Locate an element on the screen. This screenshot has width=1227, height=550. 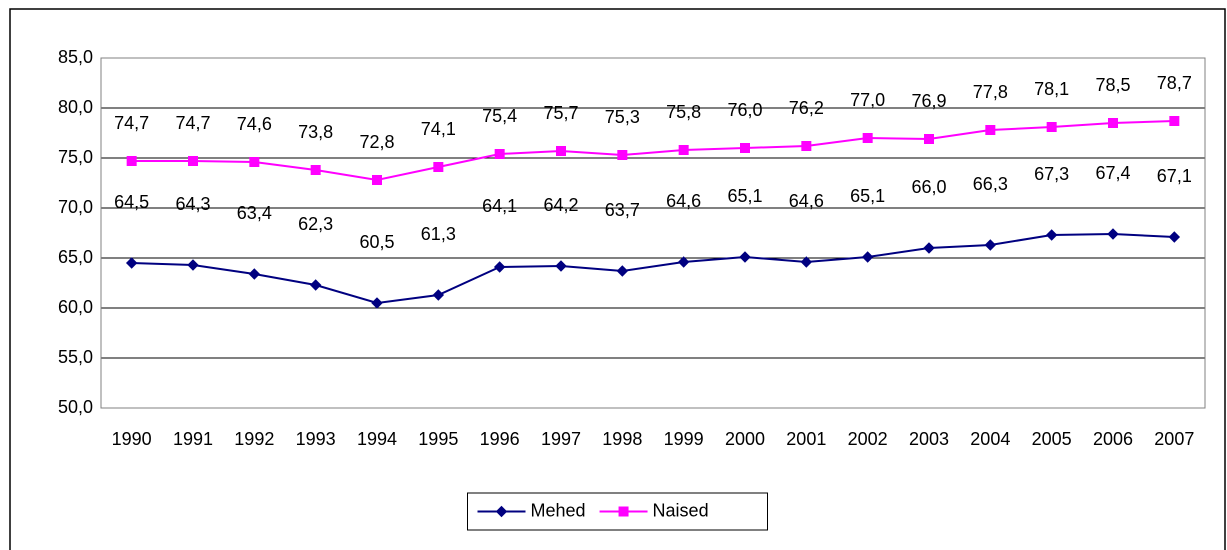
legend-label: Mehed is located at coordinates (558, 510).